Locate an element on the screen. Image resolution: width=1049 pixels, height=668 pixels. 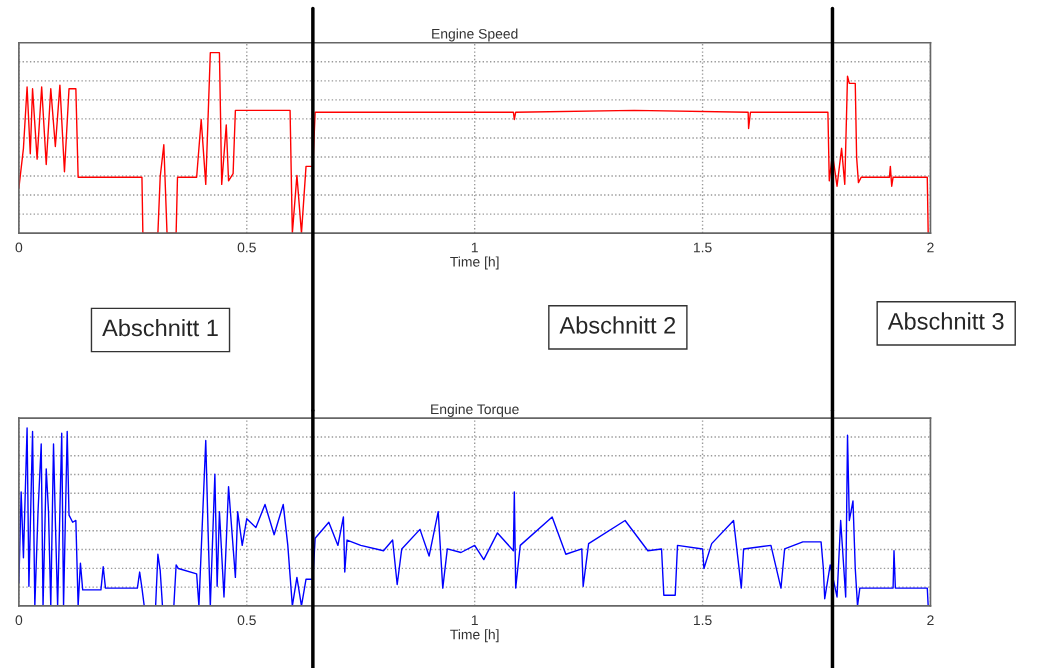
chart-title: Engine Speed is located at coordinates (475, 35).